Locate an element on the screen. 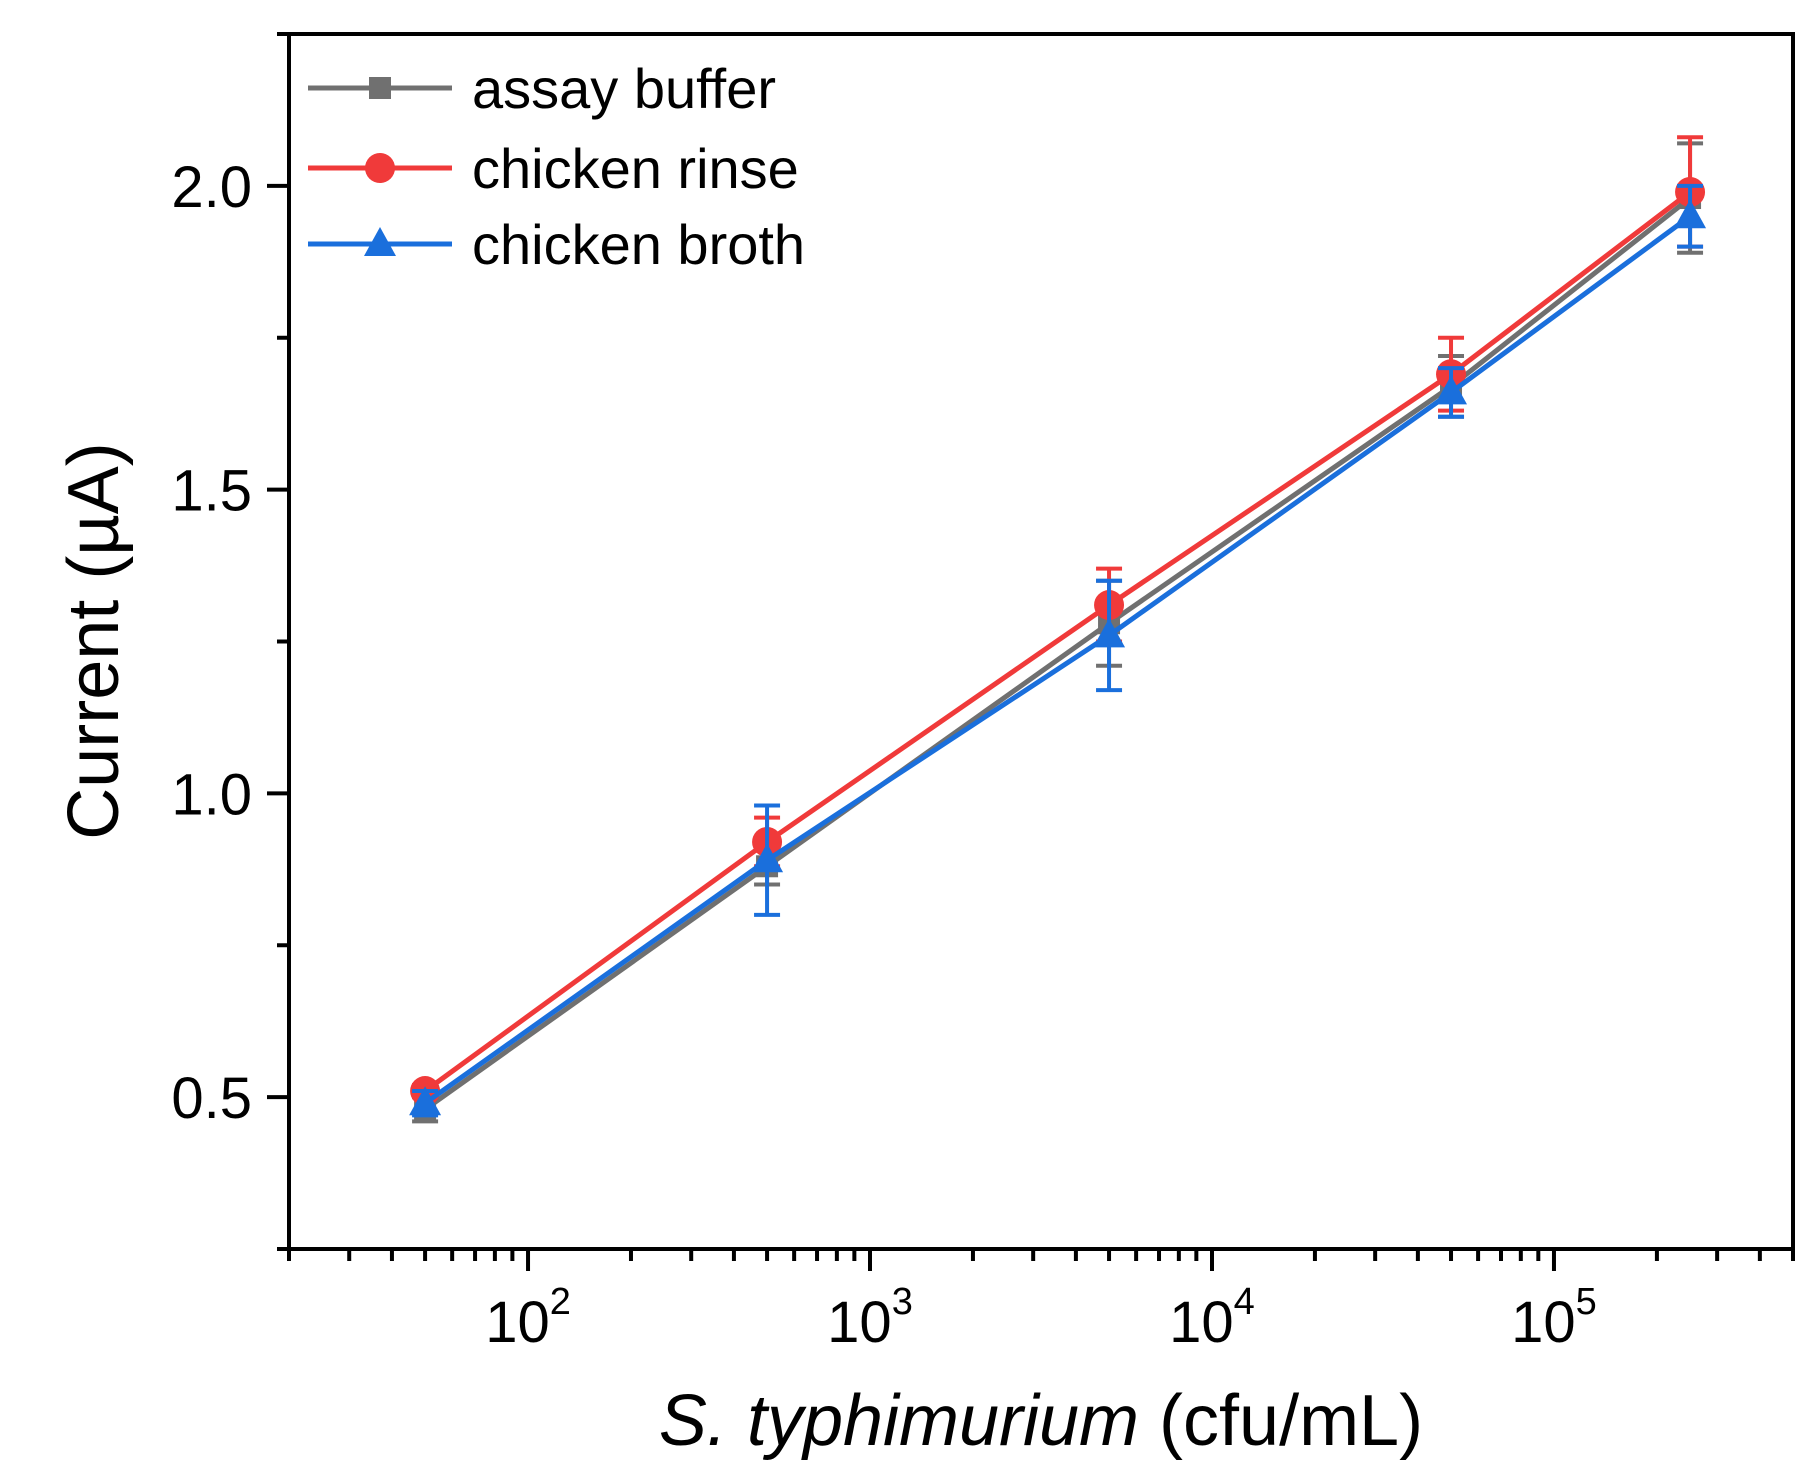 This screenshot has height=1480, width=1820. x-axis-title: S. typhimurium (cfu/mL) is located at coordinates (1041, 1421).